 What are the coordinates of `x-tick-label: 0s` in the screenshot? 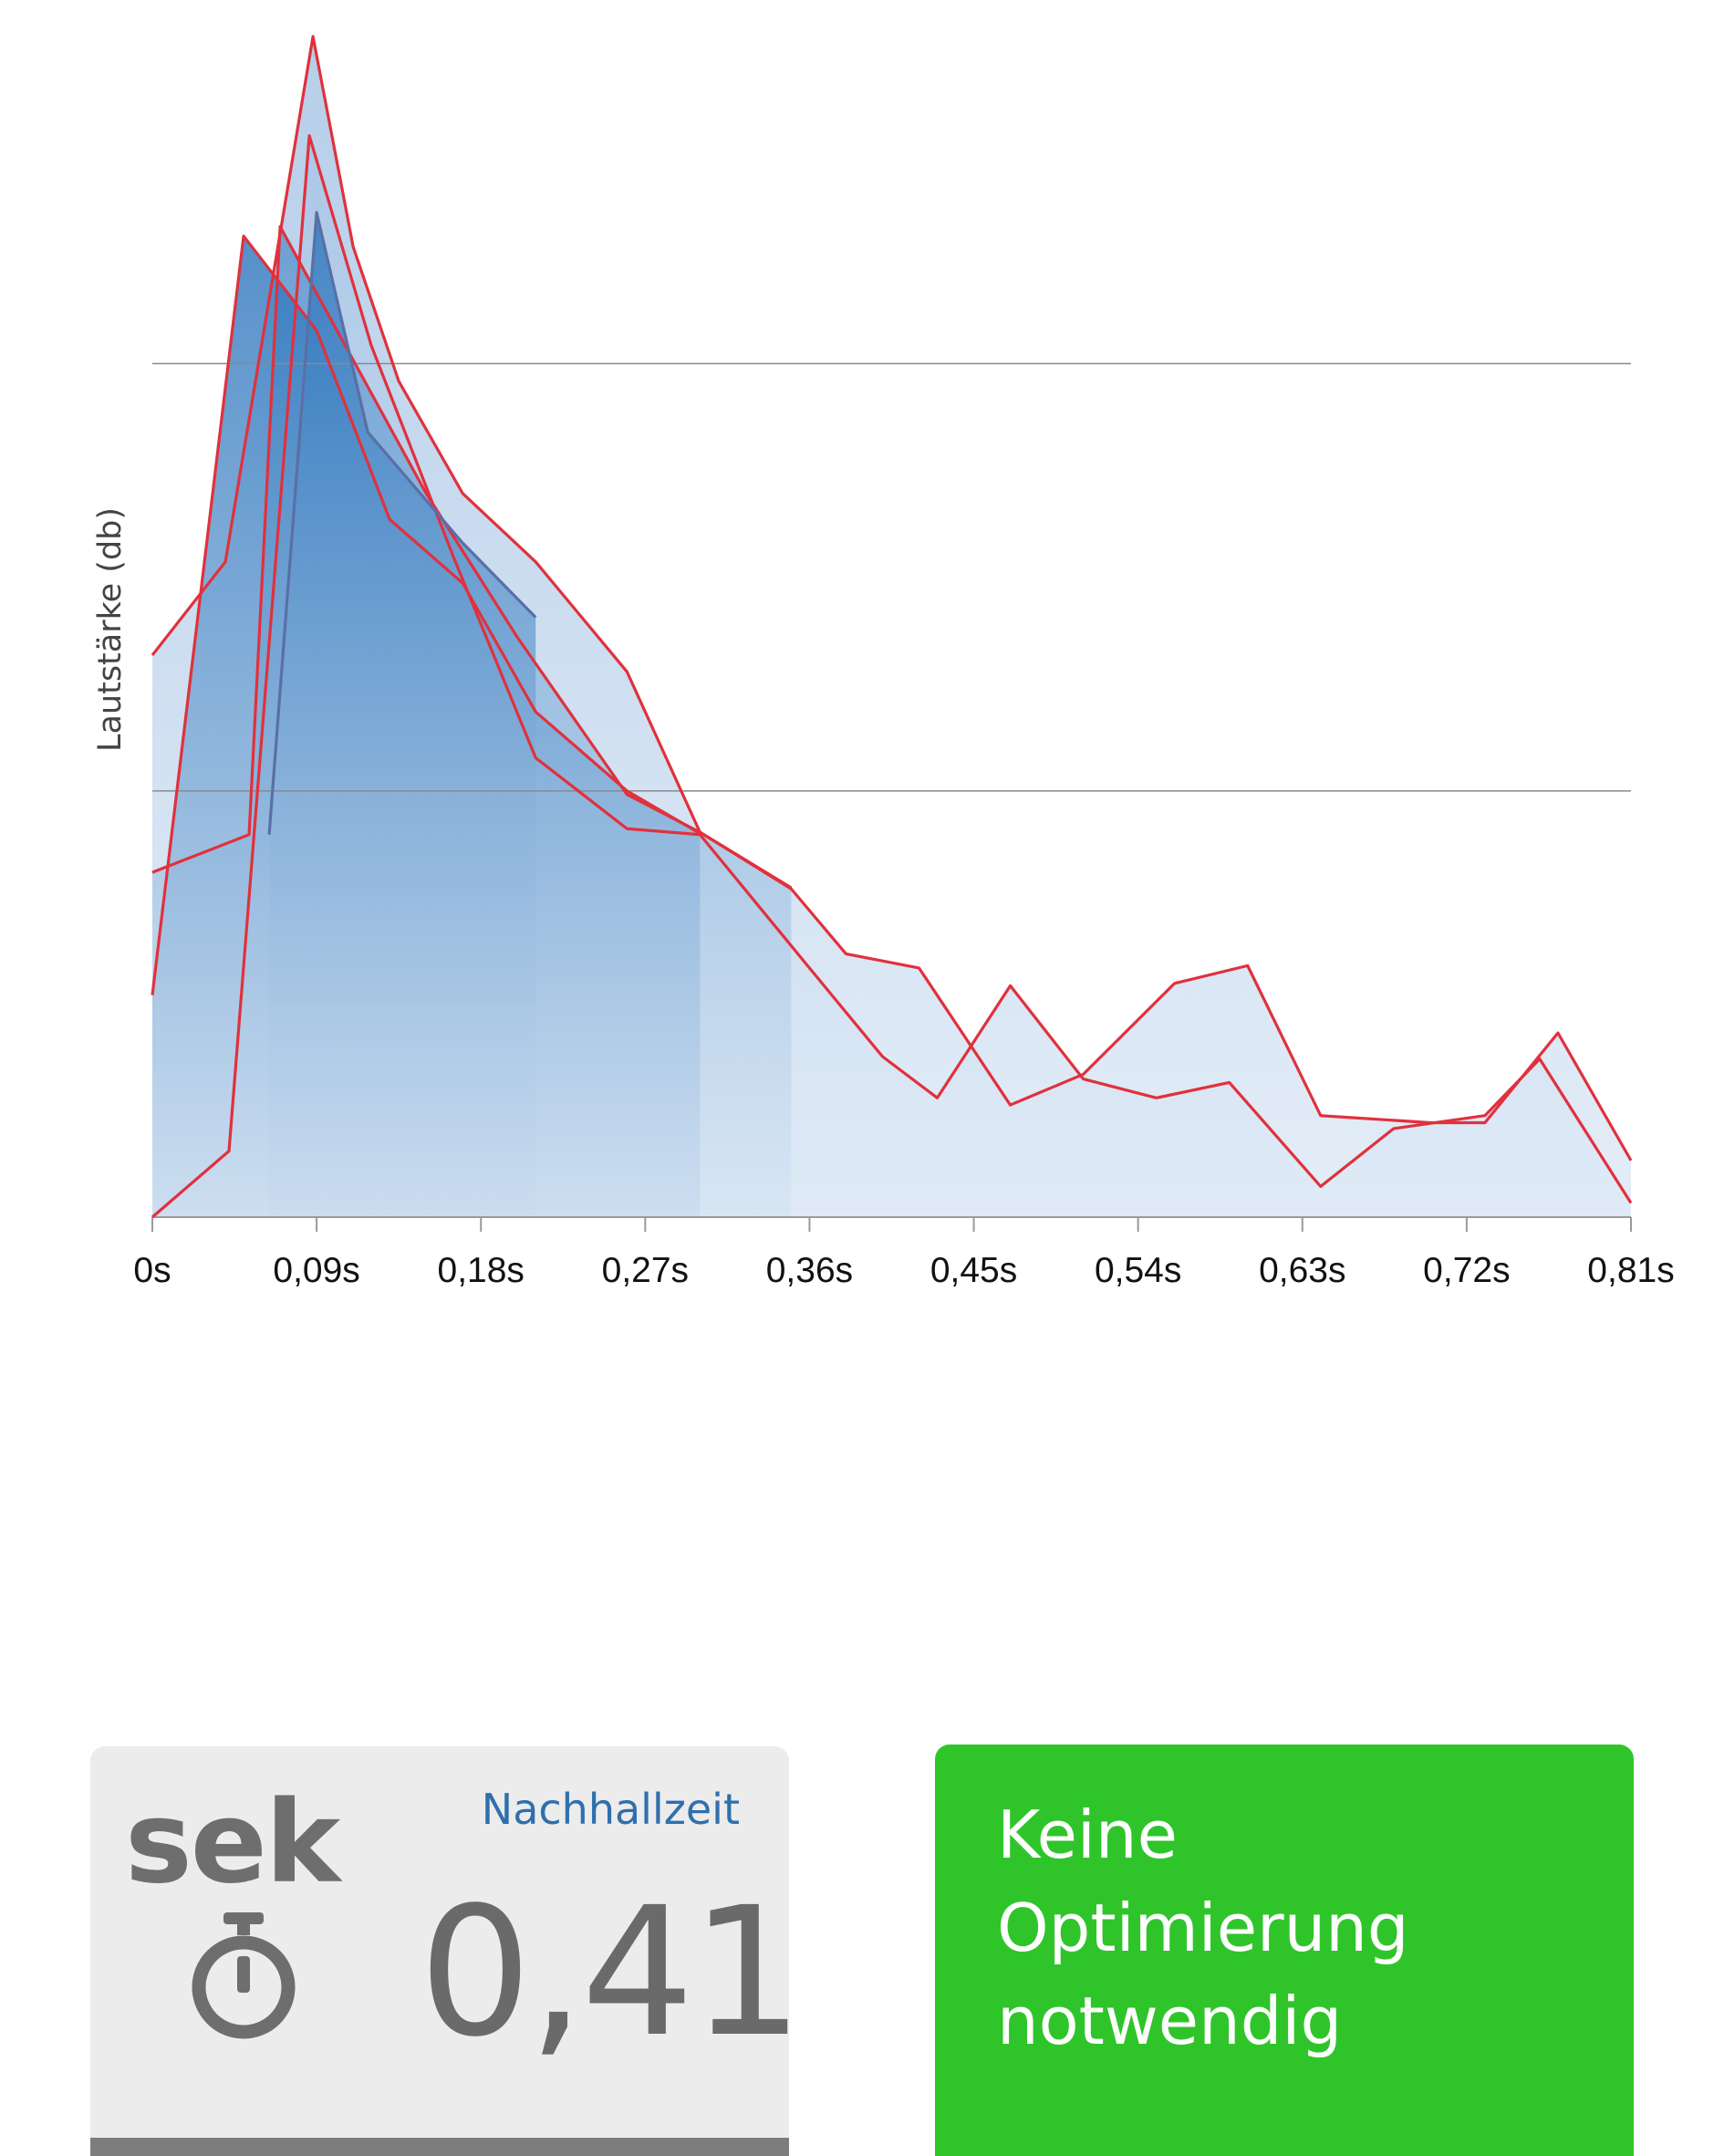 It's located at (152, 1270).